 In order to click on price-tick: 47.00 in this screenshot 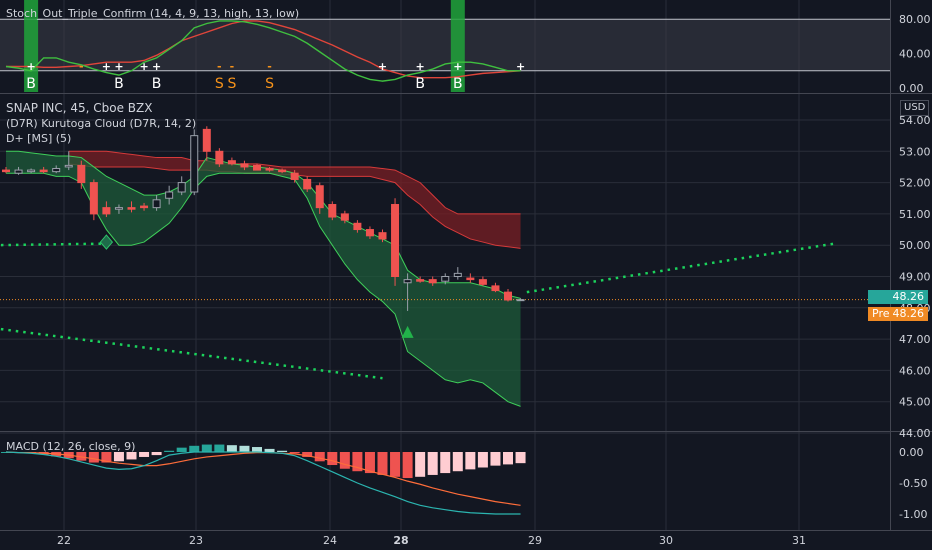, I will do `click(915, 339)`.